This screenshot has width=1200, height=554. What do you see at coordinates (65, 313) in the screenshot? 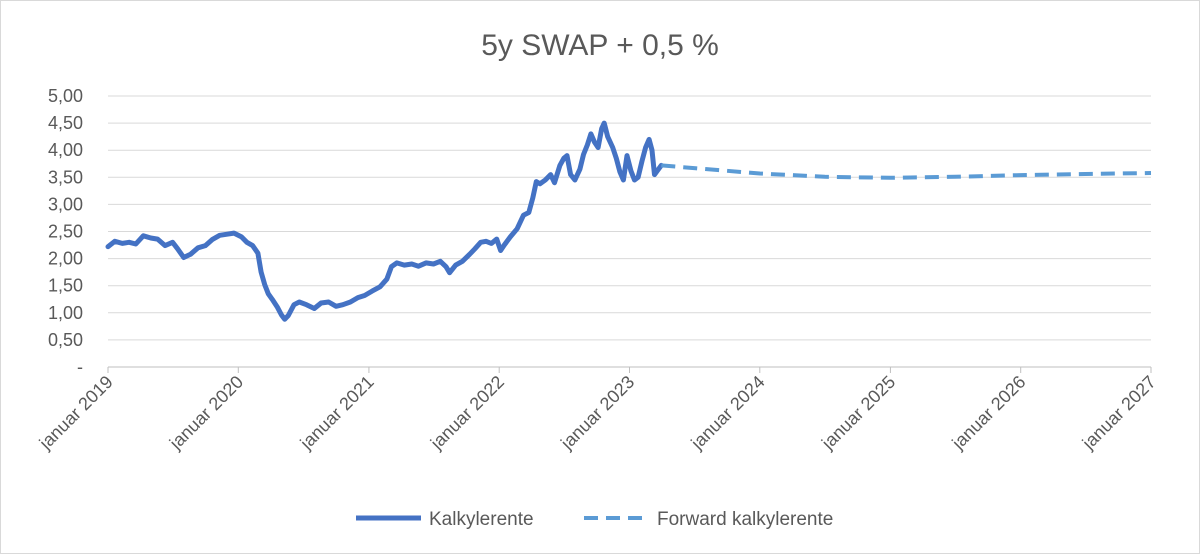
I see `y-tick-label: 1,00` at bounding box center [65, 313].